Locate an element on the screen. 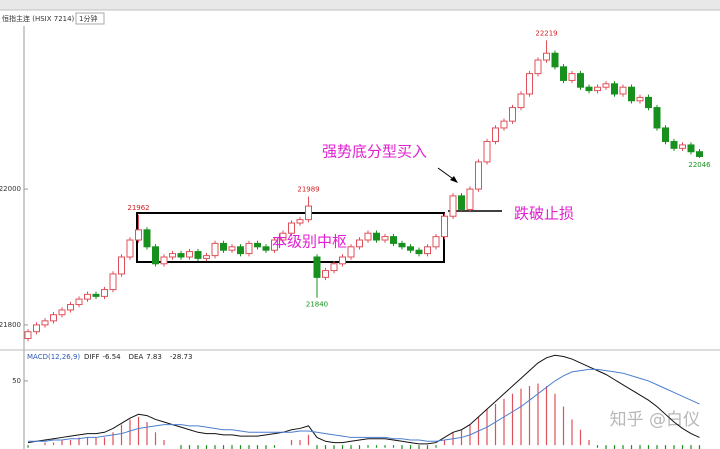 Image resolution: width=720 pixels, height=449 pixels. legend-name: DIFF is located at coordinates (92, 357).